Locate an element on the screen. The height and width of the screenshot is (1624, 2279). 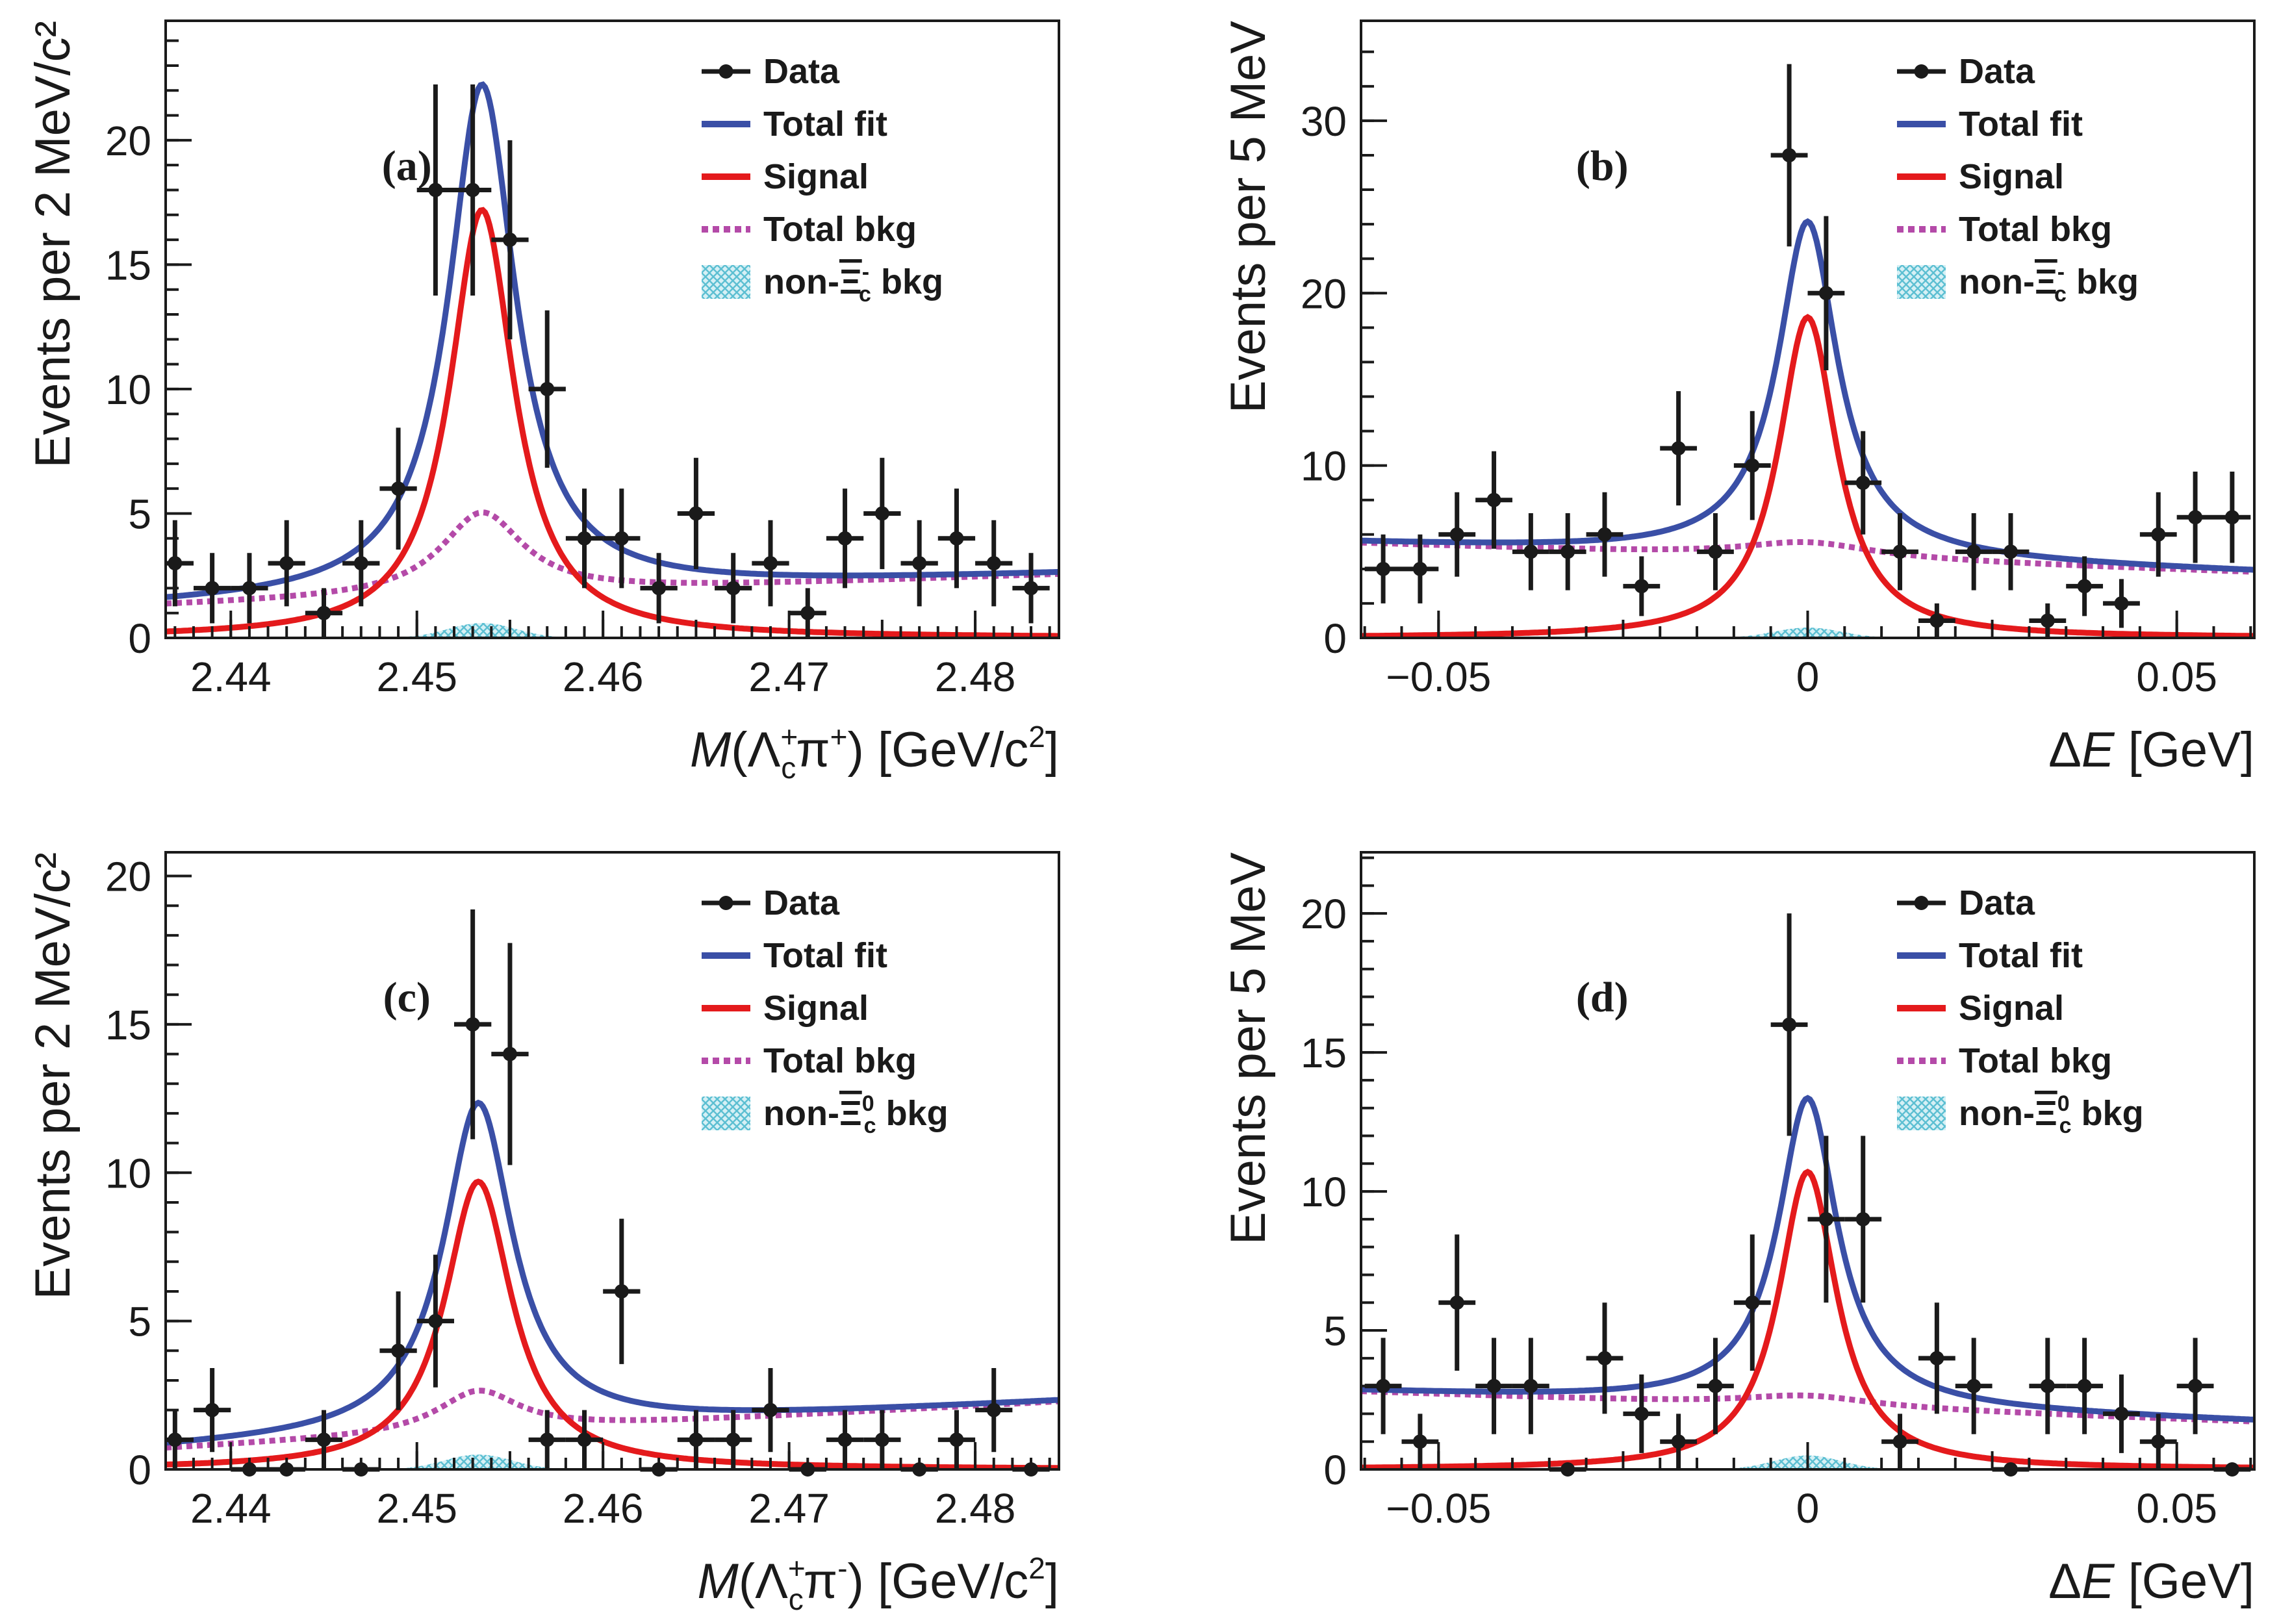
x-tick-label: 2.45 is located at coordinates (416, 1508).